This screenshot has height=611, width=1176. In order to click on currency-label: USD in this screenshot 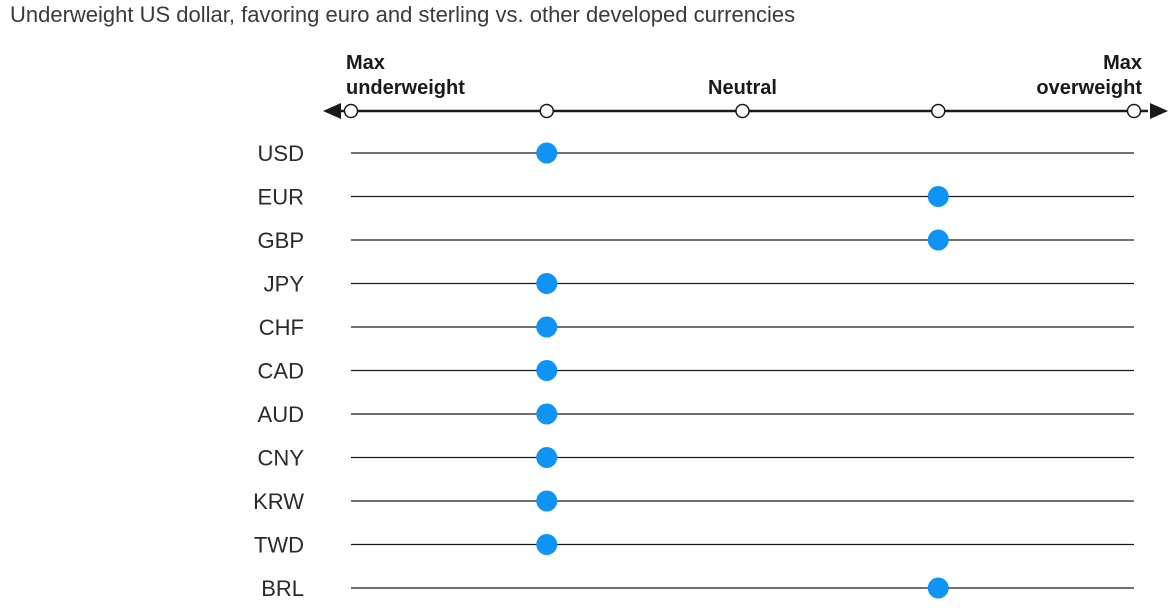, I will do `click(281, 153)`.